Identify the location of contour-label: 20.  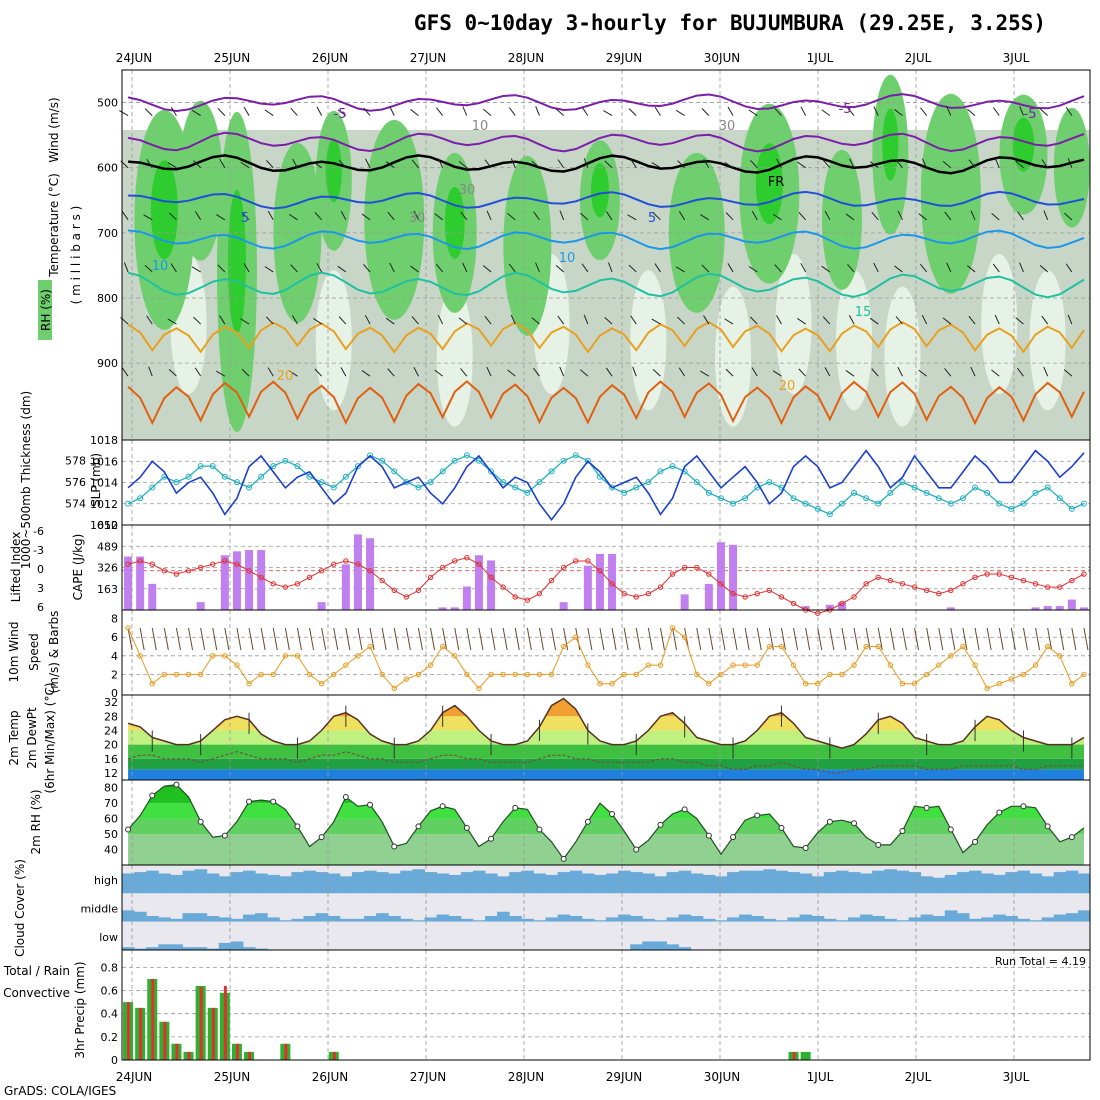
(787, 386).